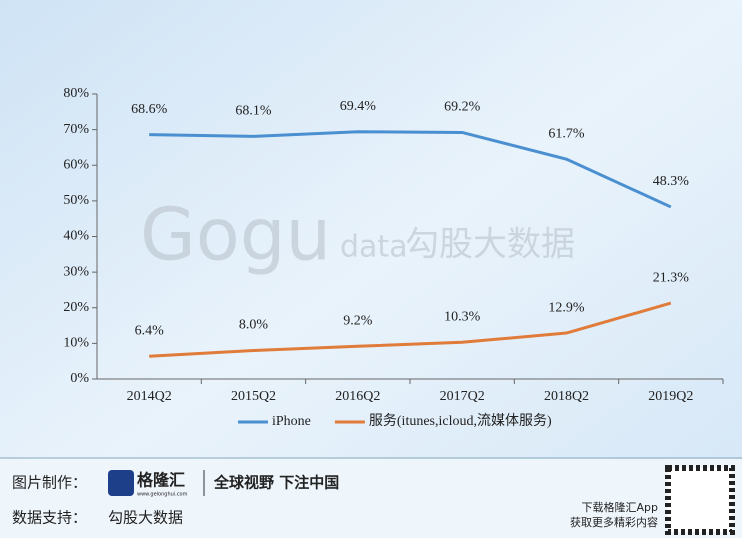 The image size is (742, 538). Describe the element at coordinates (462, 396) in the screenshot. I see `x-tick-label: 2017Q2` at that location.